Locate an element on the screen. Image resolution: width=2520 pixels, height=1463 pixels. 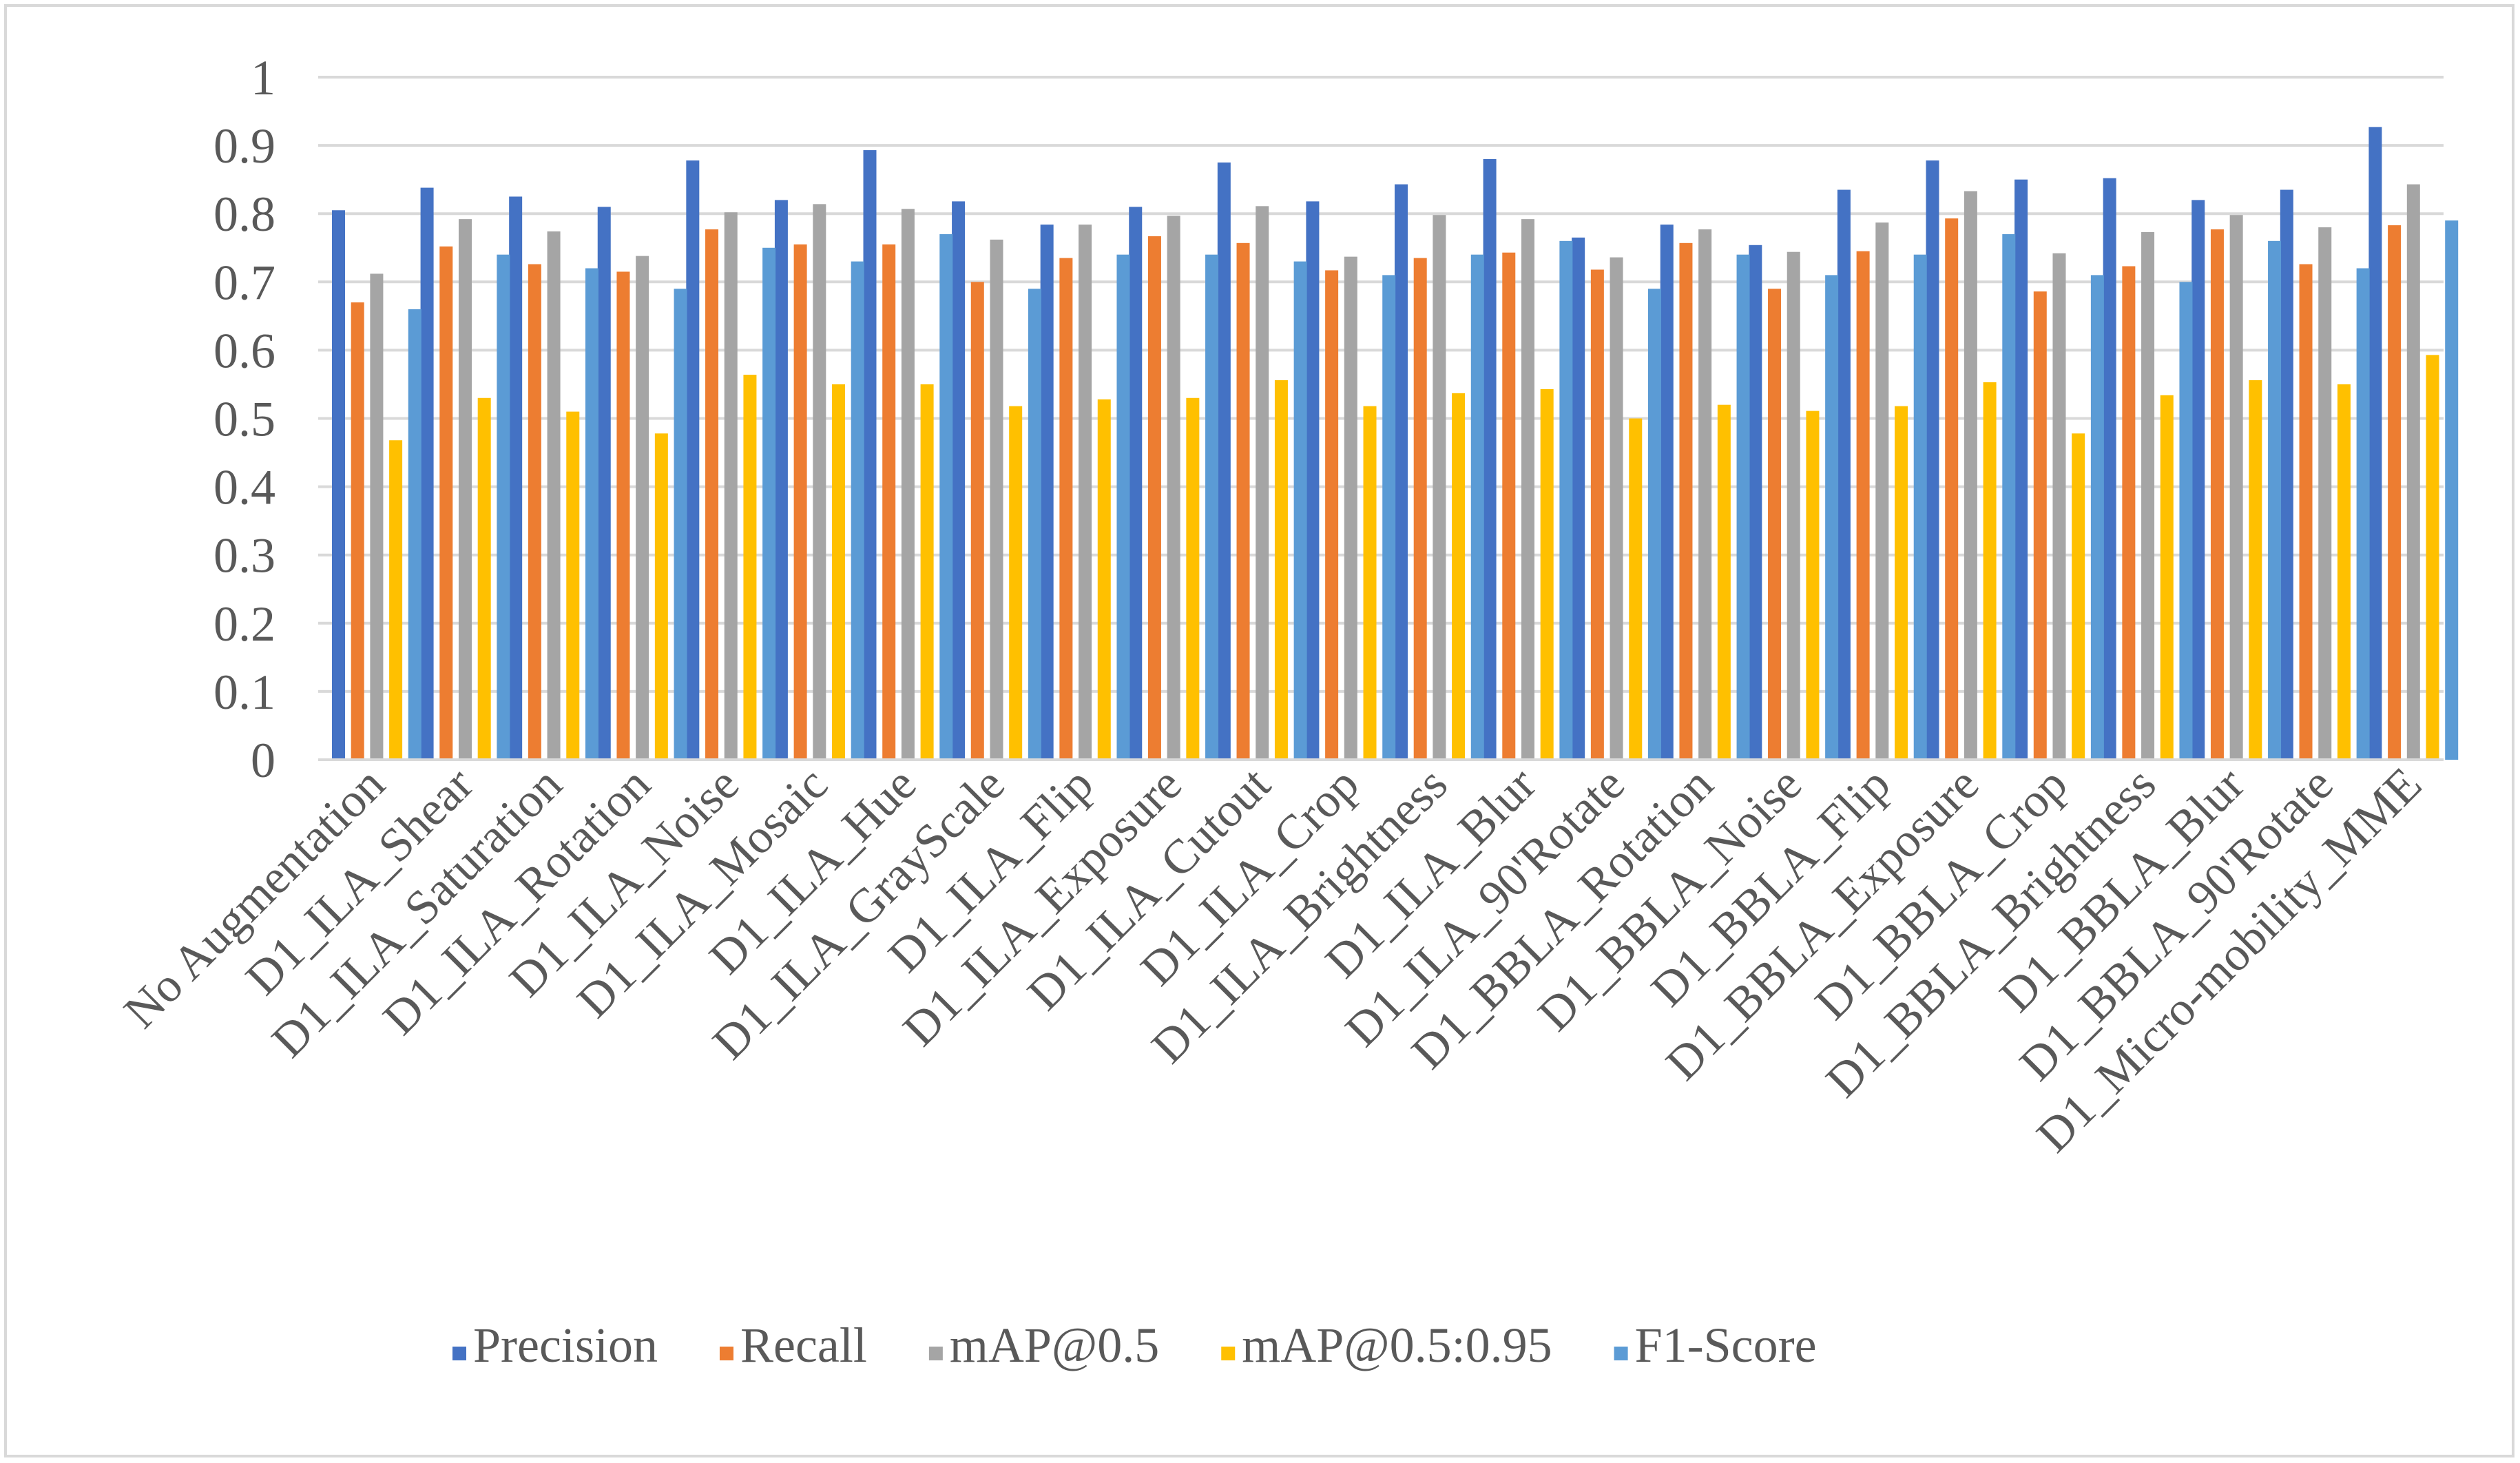
y-tick-label: 0 is located at coordinates (263, 760).